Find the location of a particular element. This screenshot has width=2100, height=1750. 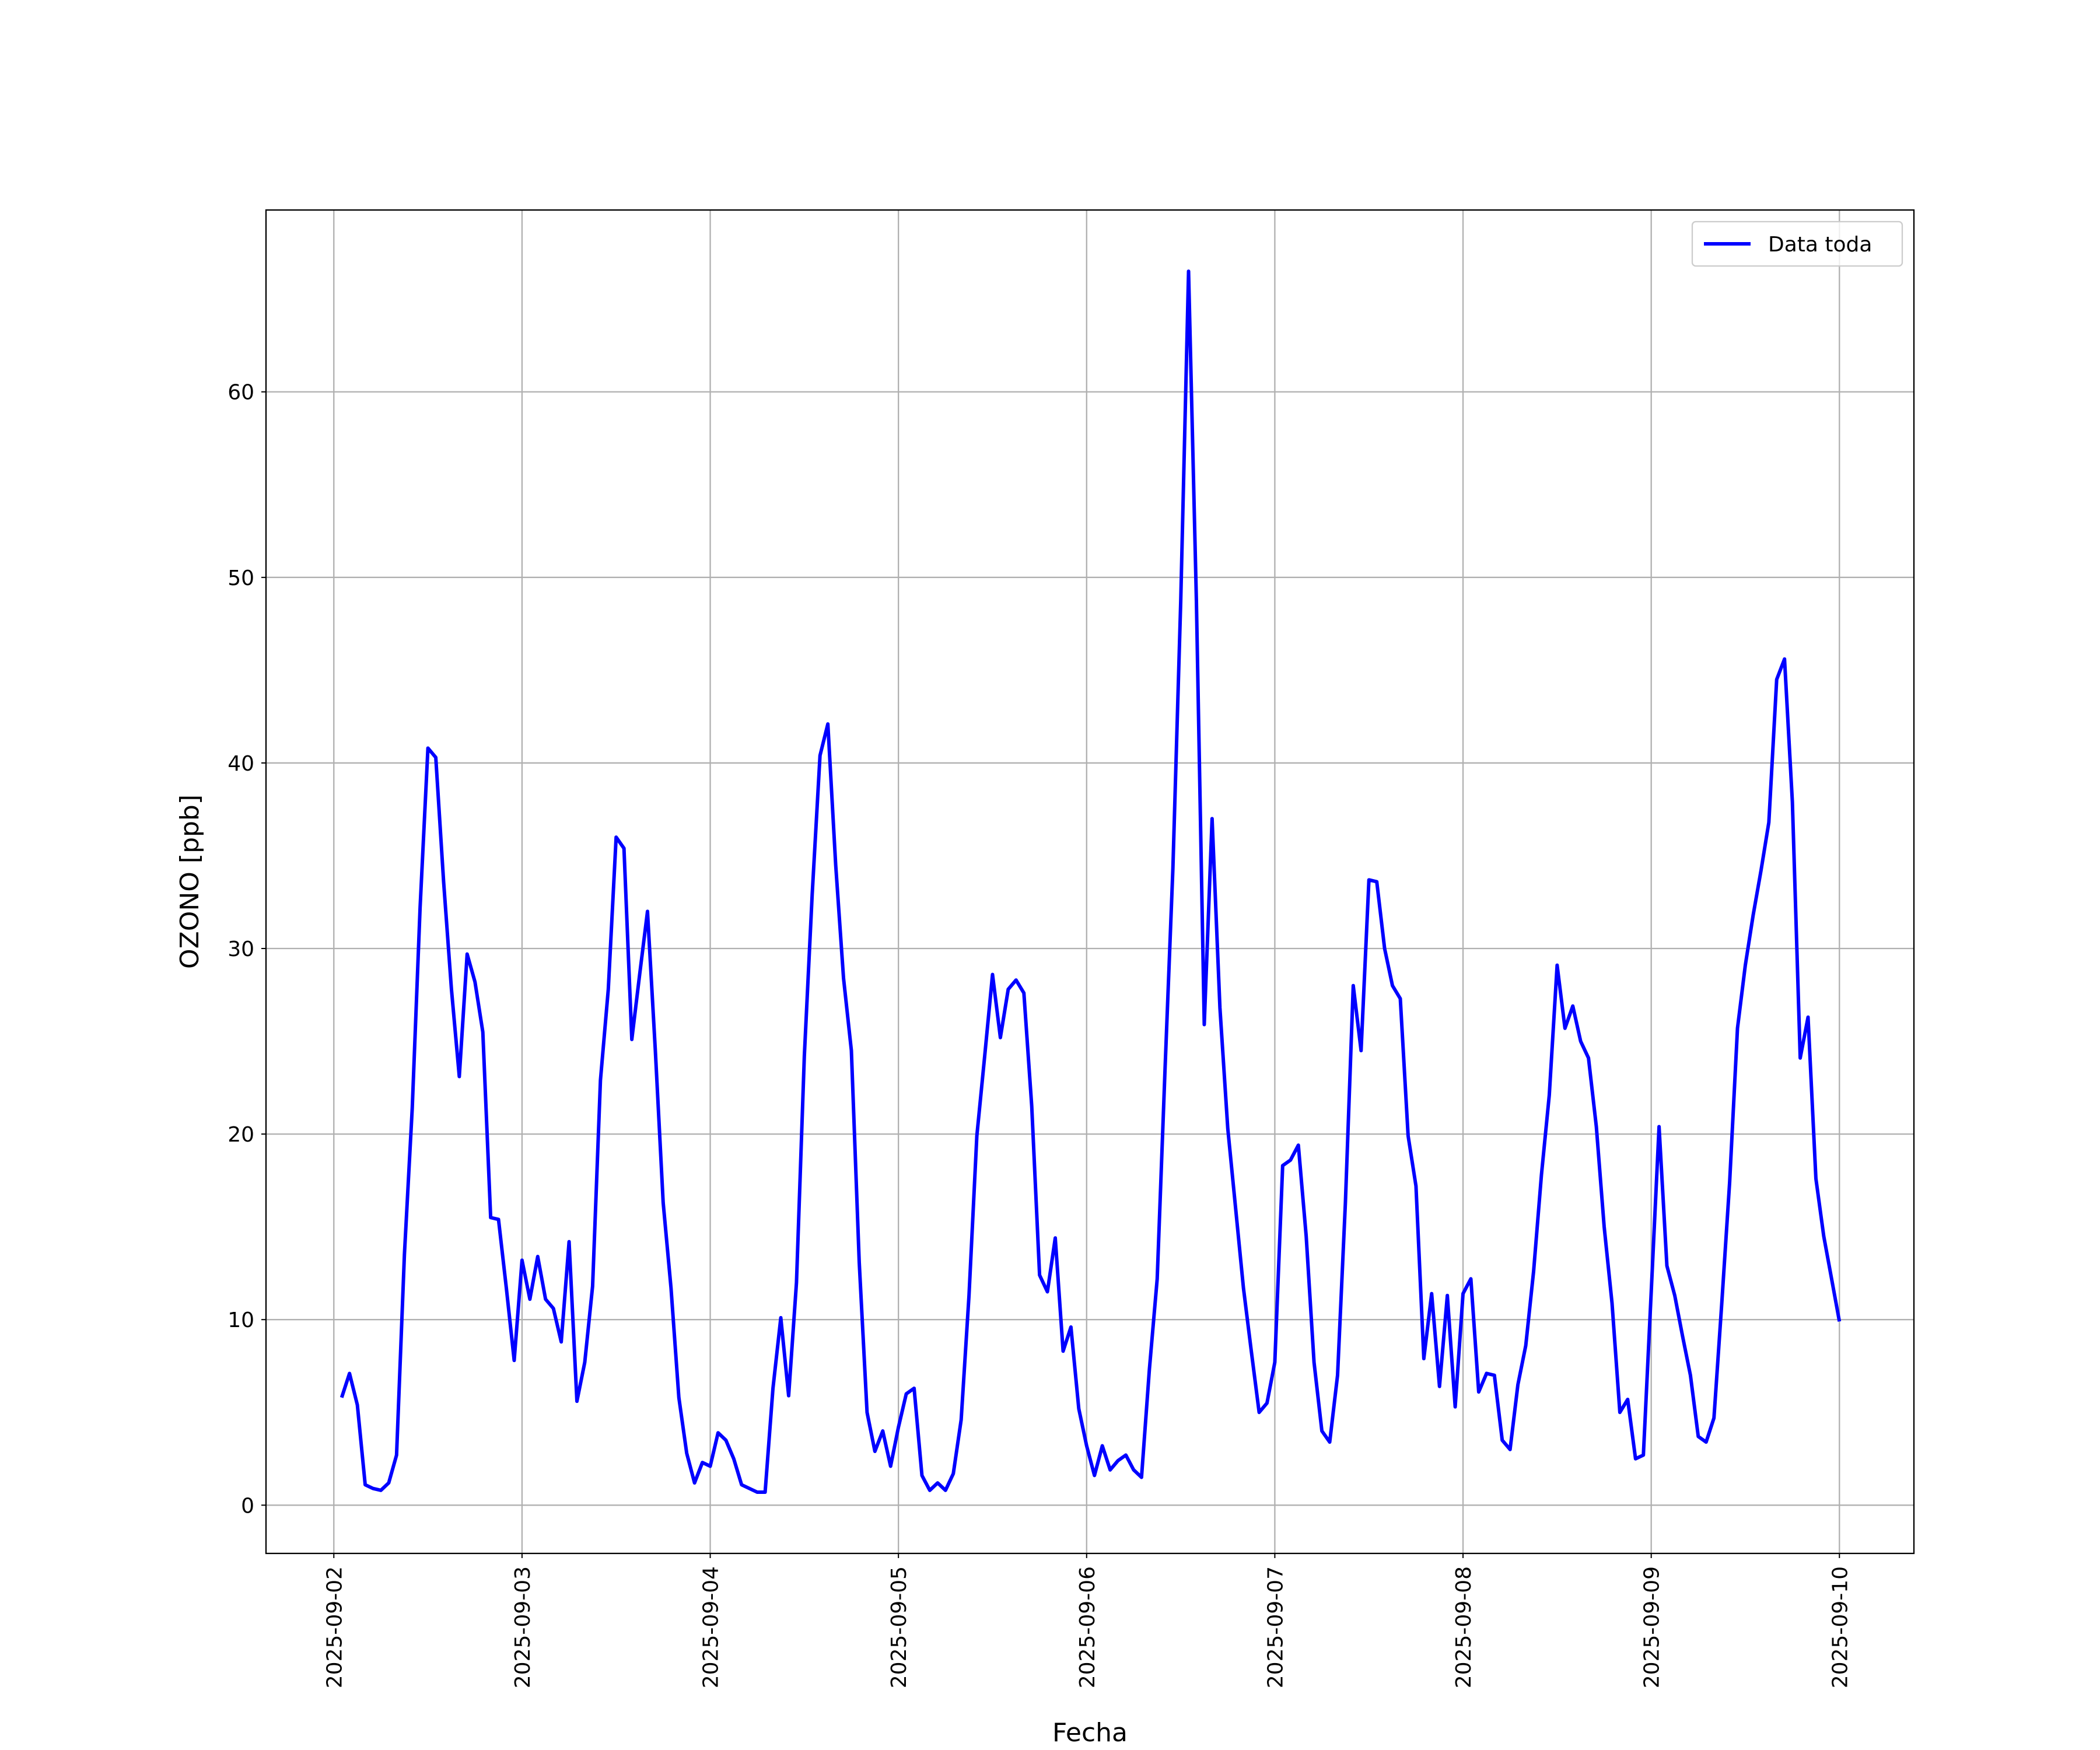

x-tick-label: 2025-09-06 is located at coordinates (1088, 1627).